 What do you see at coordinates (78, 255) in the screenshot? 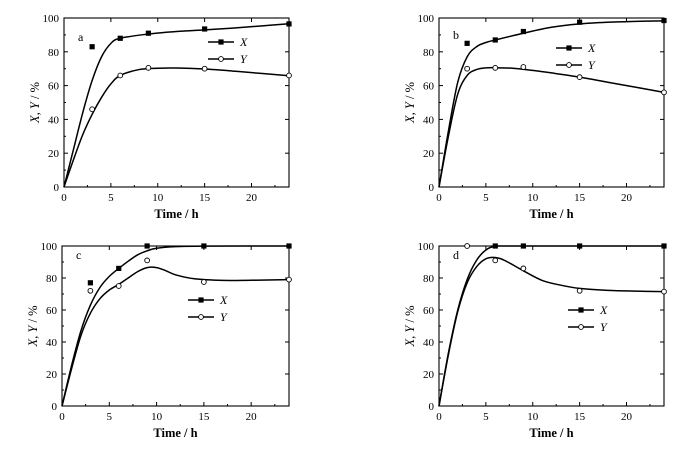
I see `panel-letter: c` at bounding box center [78, 255].